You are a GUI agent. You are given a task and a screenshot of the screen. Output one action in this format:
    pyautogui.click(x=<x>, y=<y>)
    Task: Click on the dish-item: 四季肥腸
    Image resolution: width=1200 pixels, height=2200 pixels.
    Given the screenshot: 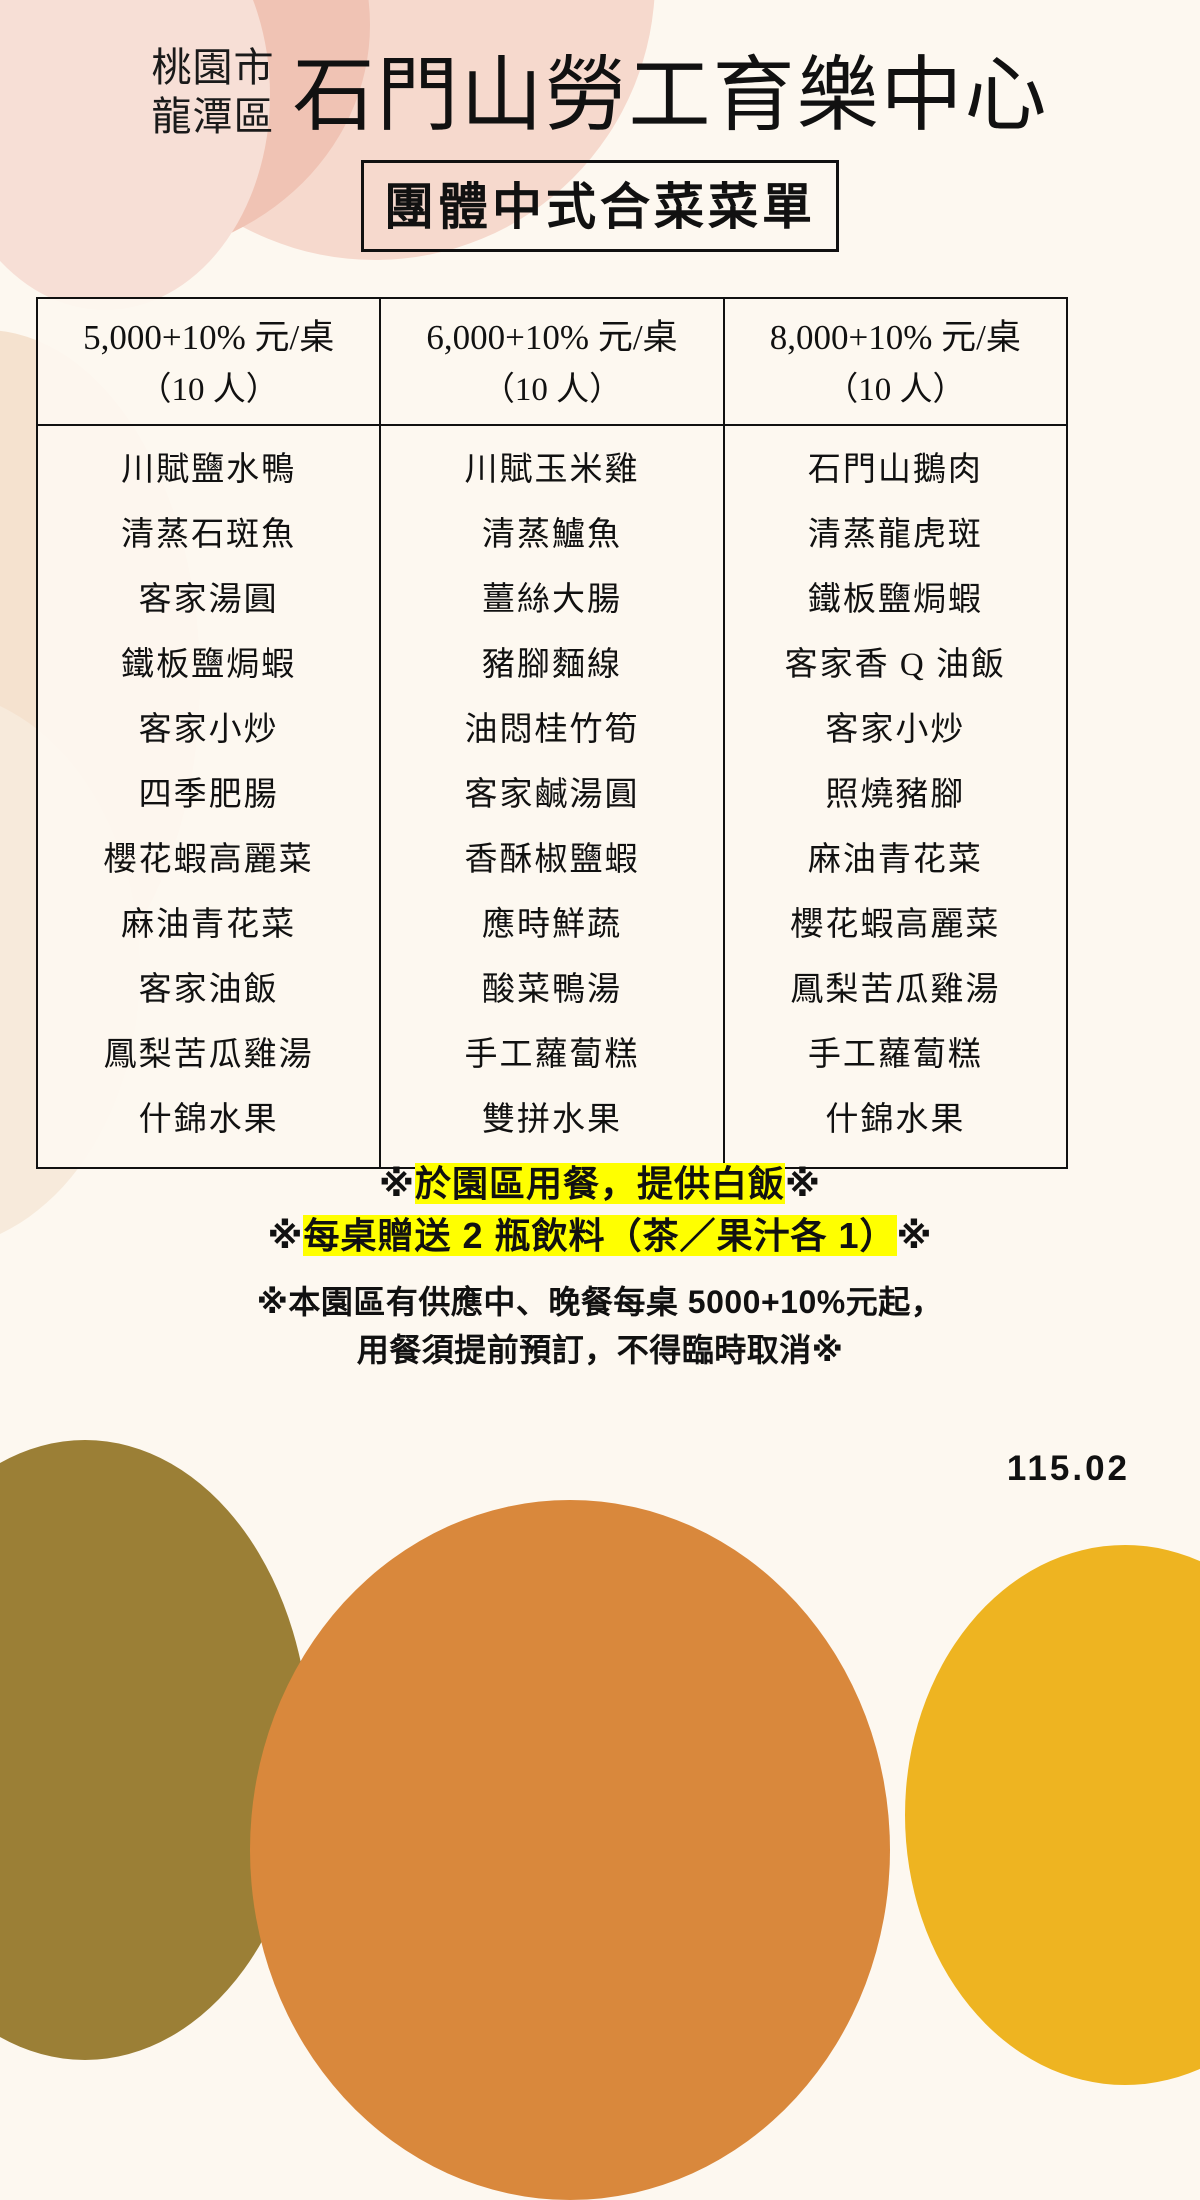 What is the action you would take?
    pyautogui.click(x=208, y=795)
    